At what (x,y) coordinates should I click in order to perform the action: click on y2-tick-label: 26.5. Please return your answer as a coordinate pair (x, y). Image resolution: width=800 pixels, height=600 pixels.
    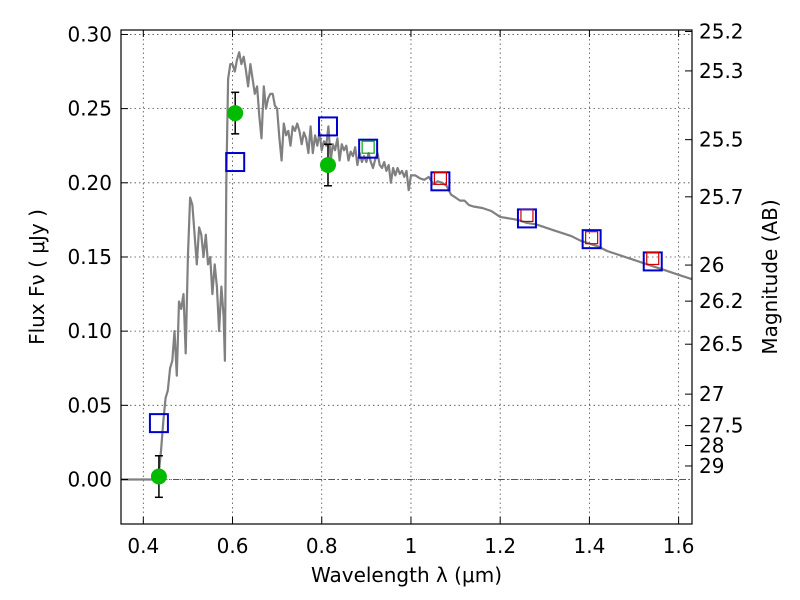
    Looking at the image, I should click on (721, 344).